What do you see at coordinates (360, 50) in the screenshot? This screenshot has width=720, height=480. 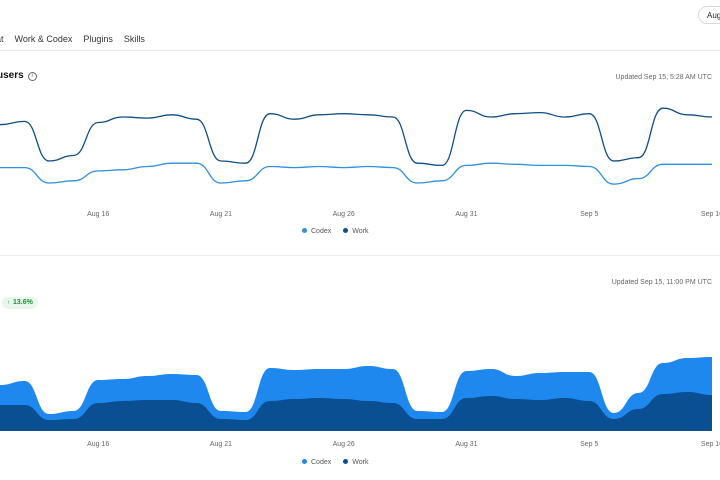 I see `tabs-divider` at bounding box center [360, 50].